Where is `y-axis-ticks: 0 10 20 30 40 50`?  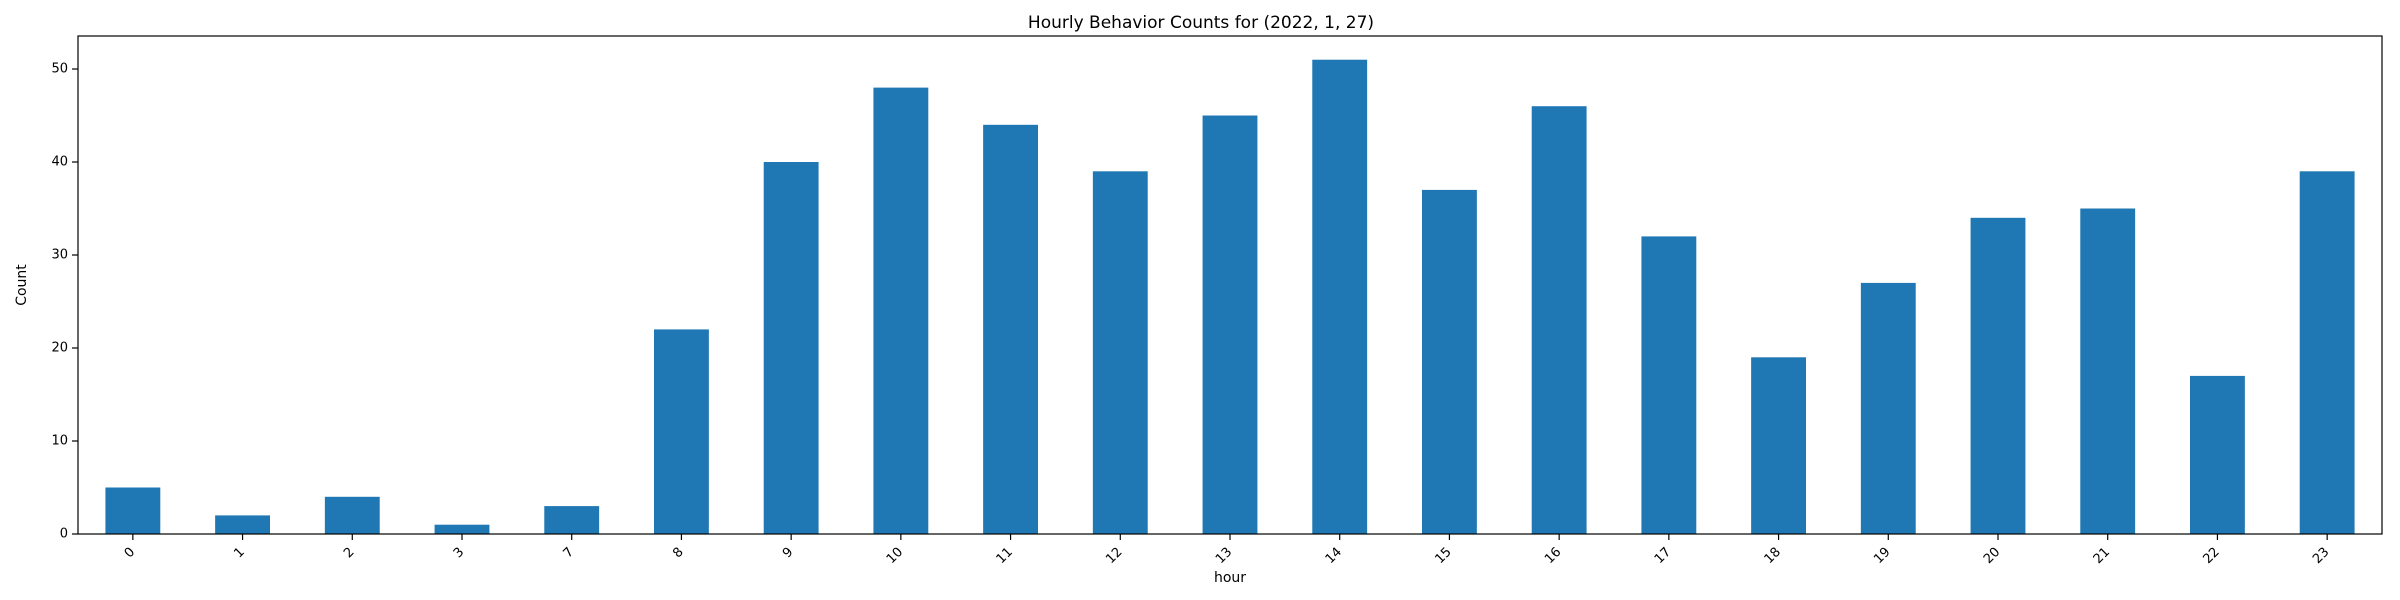
y-axis-ticks: 0 10 20 30 40 50 is located at coordinates (64, 302).